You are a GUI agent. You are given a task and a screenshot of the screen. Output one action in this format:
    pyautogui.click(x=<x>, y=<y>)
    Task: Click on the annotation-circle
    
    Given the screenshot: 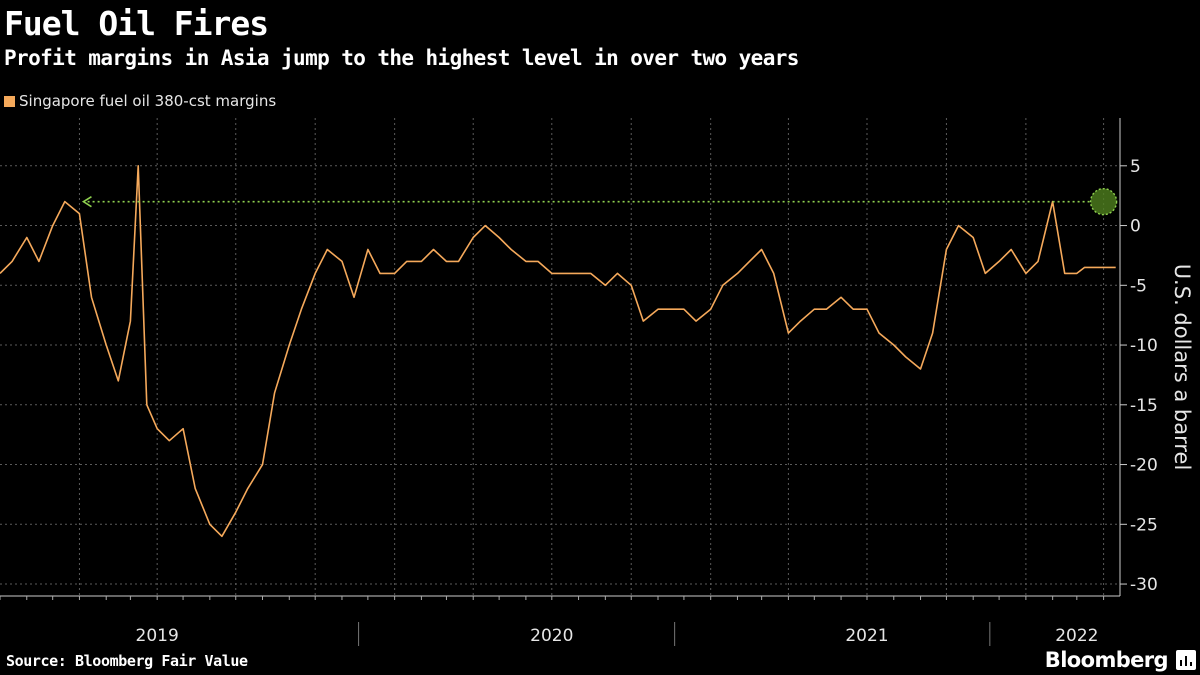 What is the action you would take?
    pyautogui.click(x=1103, y=201)
    